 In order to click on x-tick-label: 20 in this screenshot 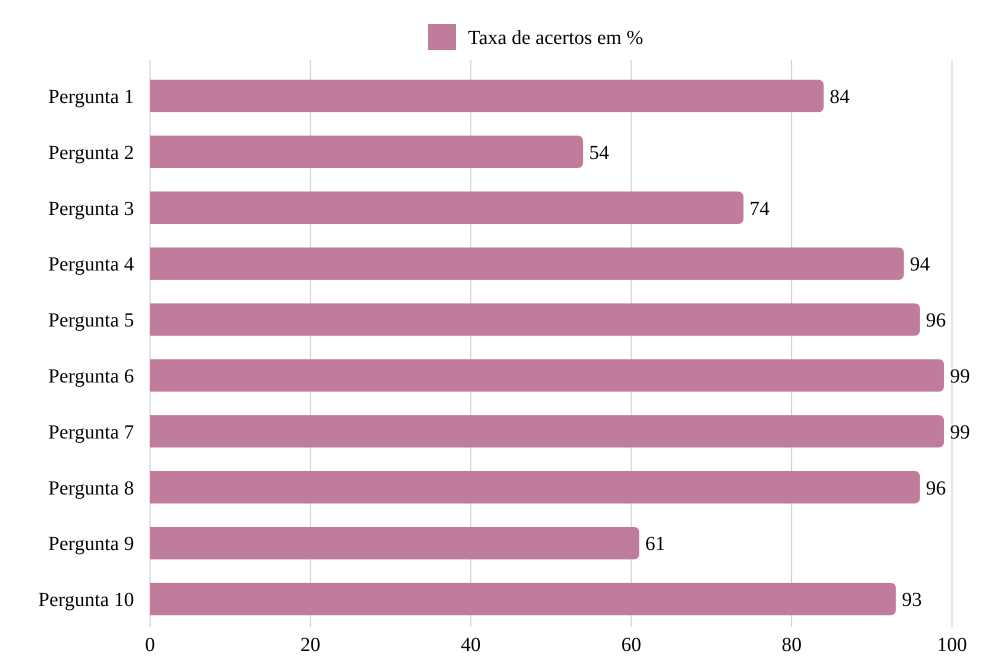, I will do `click(310, 645)`.